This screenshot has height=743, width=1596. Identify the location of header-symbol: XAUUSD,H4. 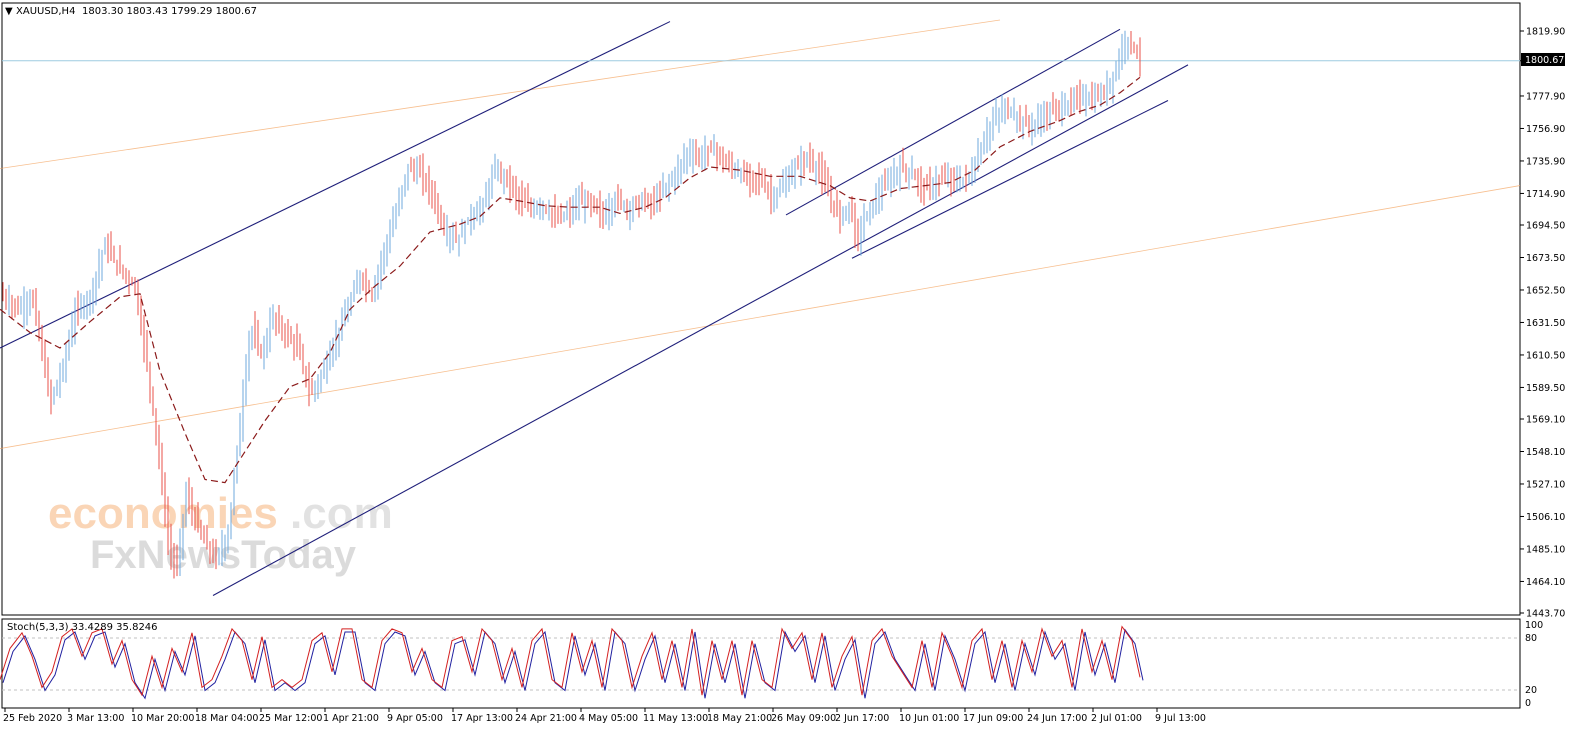
(45, 11).